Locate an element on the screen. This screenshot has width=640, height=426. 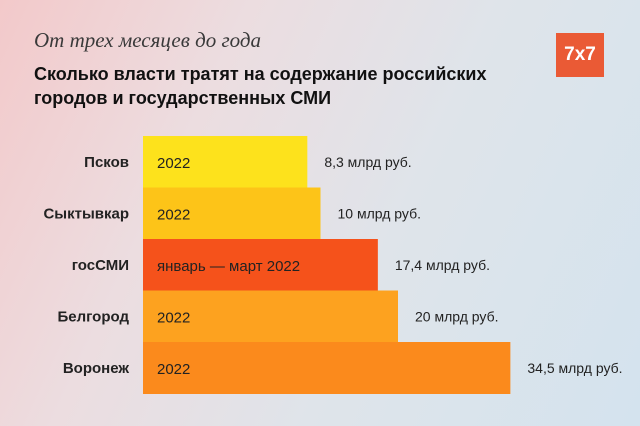
bar-period-label-0: 2022 is located at coordinates (173, 163).